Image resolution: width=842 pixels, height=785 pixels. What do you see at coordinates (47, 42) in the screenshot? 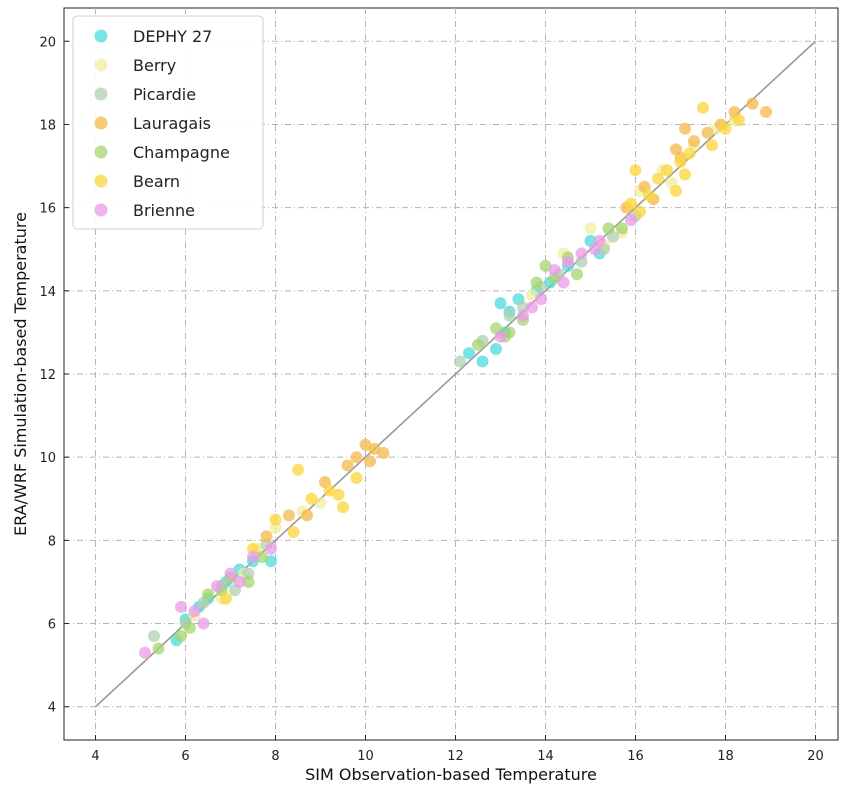
I see `y-tick-label: 20` at bounding box center [47, 42].